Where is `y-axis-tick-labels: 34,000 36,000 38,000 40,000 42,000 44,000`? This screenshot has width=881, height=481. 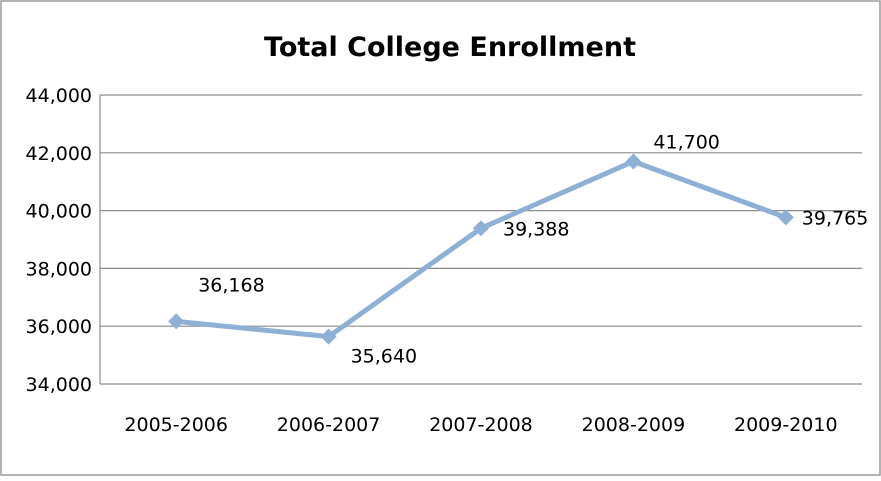
y-axis-tick-labels: 34,000 36,000 38,000 40,000 42,000 44,000 is located at coordinates (59, 240).